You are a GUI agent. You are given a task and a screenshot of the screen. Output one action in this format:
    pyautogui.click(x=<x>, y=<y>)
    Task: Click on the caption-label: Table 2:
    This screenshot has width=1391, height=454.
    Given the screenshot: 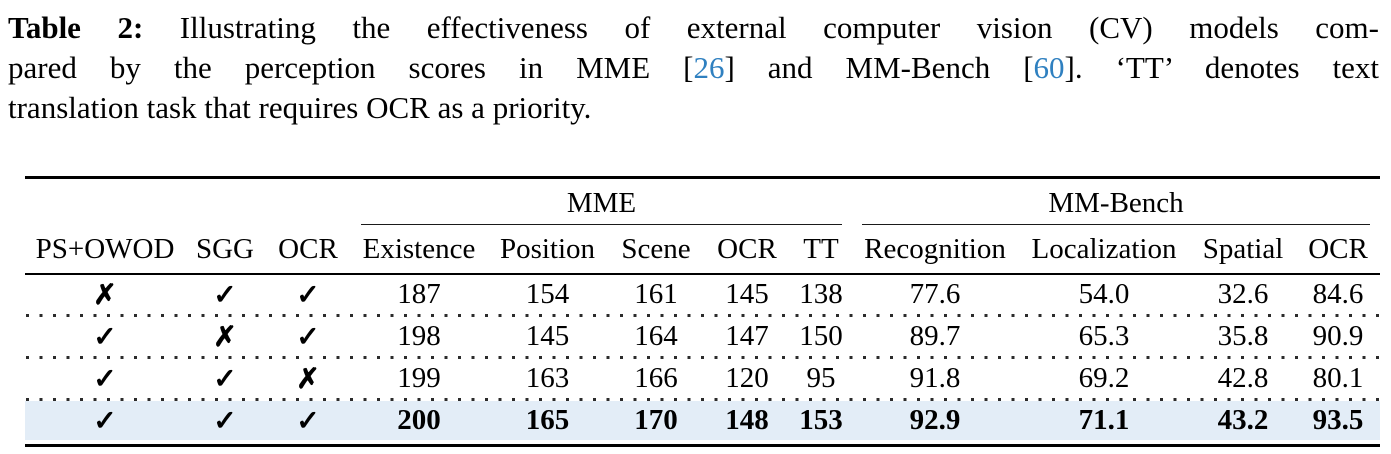 What is the action you would take?
    pyautogui.click(x=76, y=27)
    